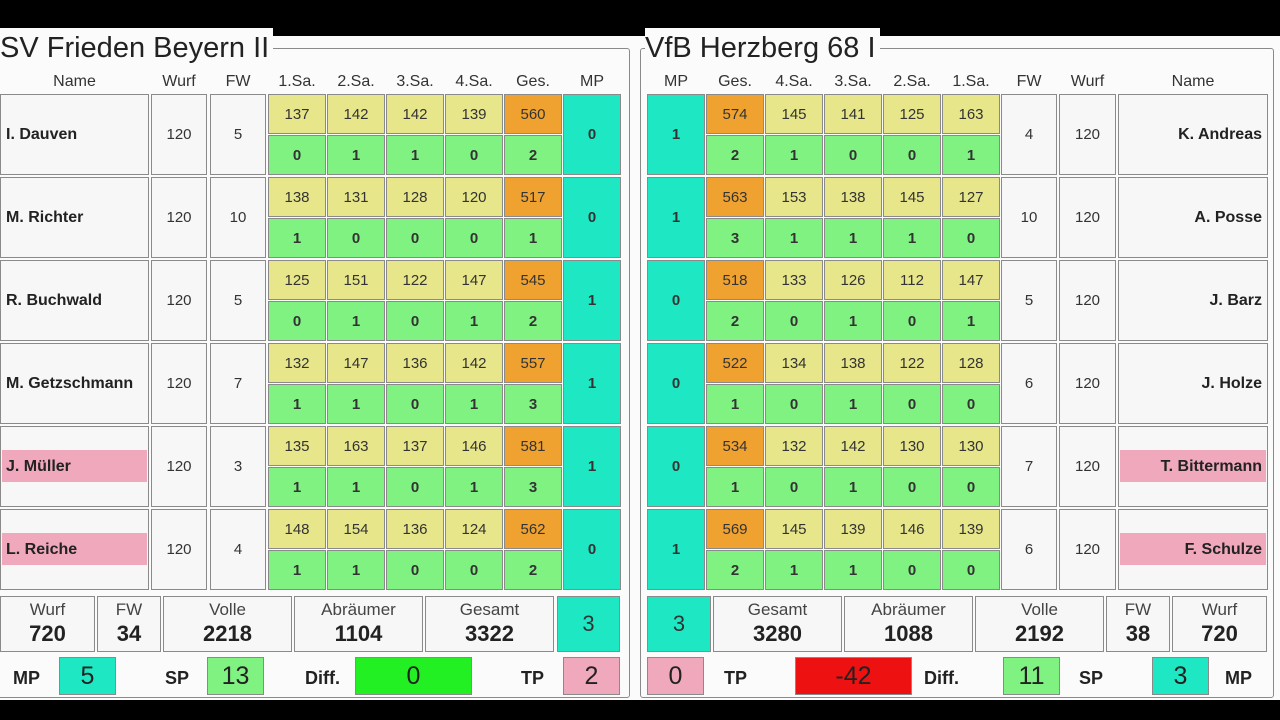 The height and width of the screenshot is (720, 1280). Describe the element at coordinates (1029, 300) in the screenshot. I see `right-player-fw: 5` at that location.